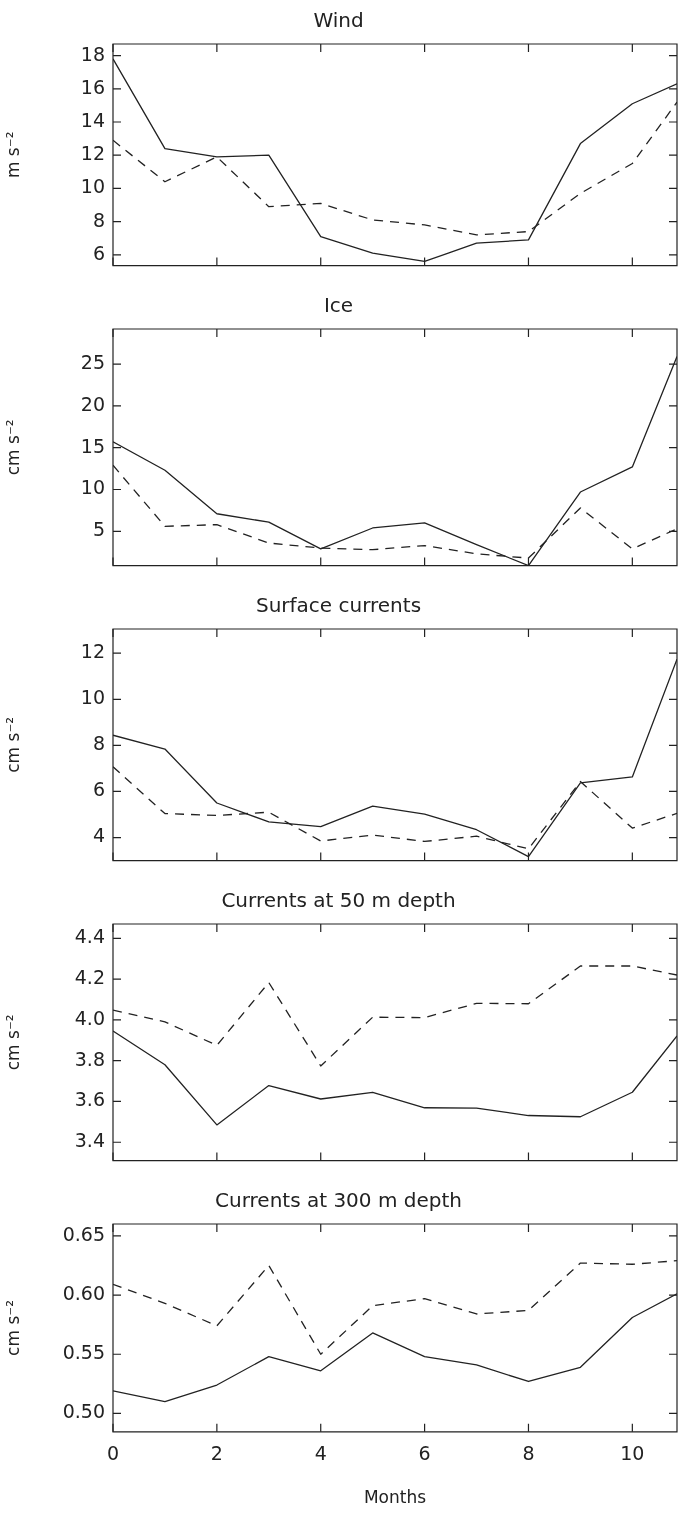 This screenshot has height=1513, width=678. Describe the element at coordinates (83, 1233) in the screenshot. I see `y-tick-label: 0.65` at that location.